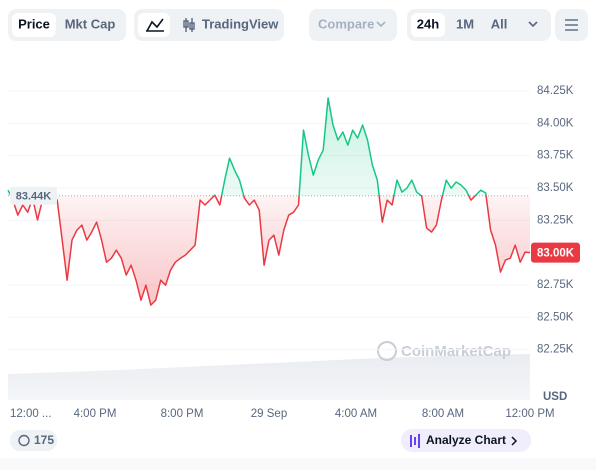  What do you see at coordinates (555, 220) in the screenshot?
I see `y-tick-label: 83.25K` at bounding box center [555, 220].